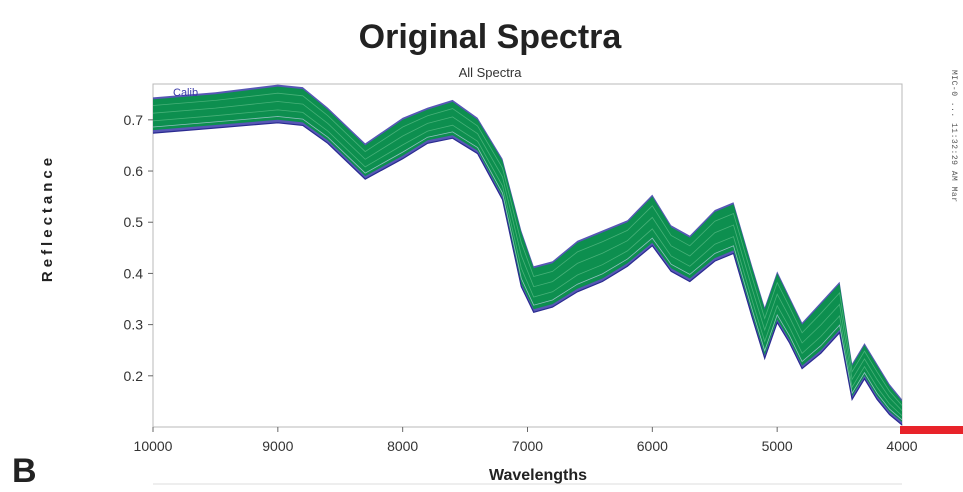 The width and height of the screenshot is (963, 492). I want to click on y-tick-label-5: 0.7, so click(134, 120).